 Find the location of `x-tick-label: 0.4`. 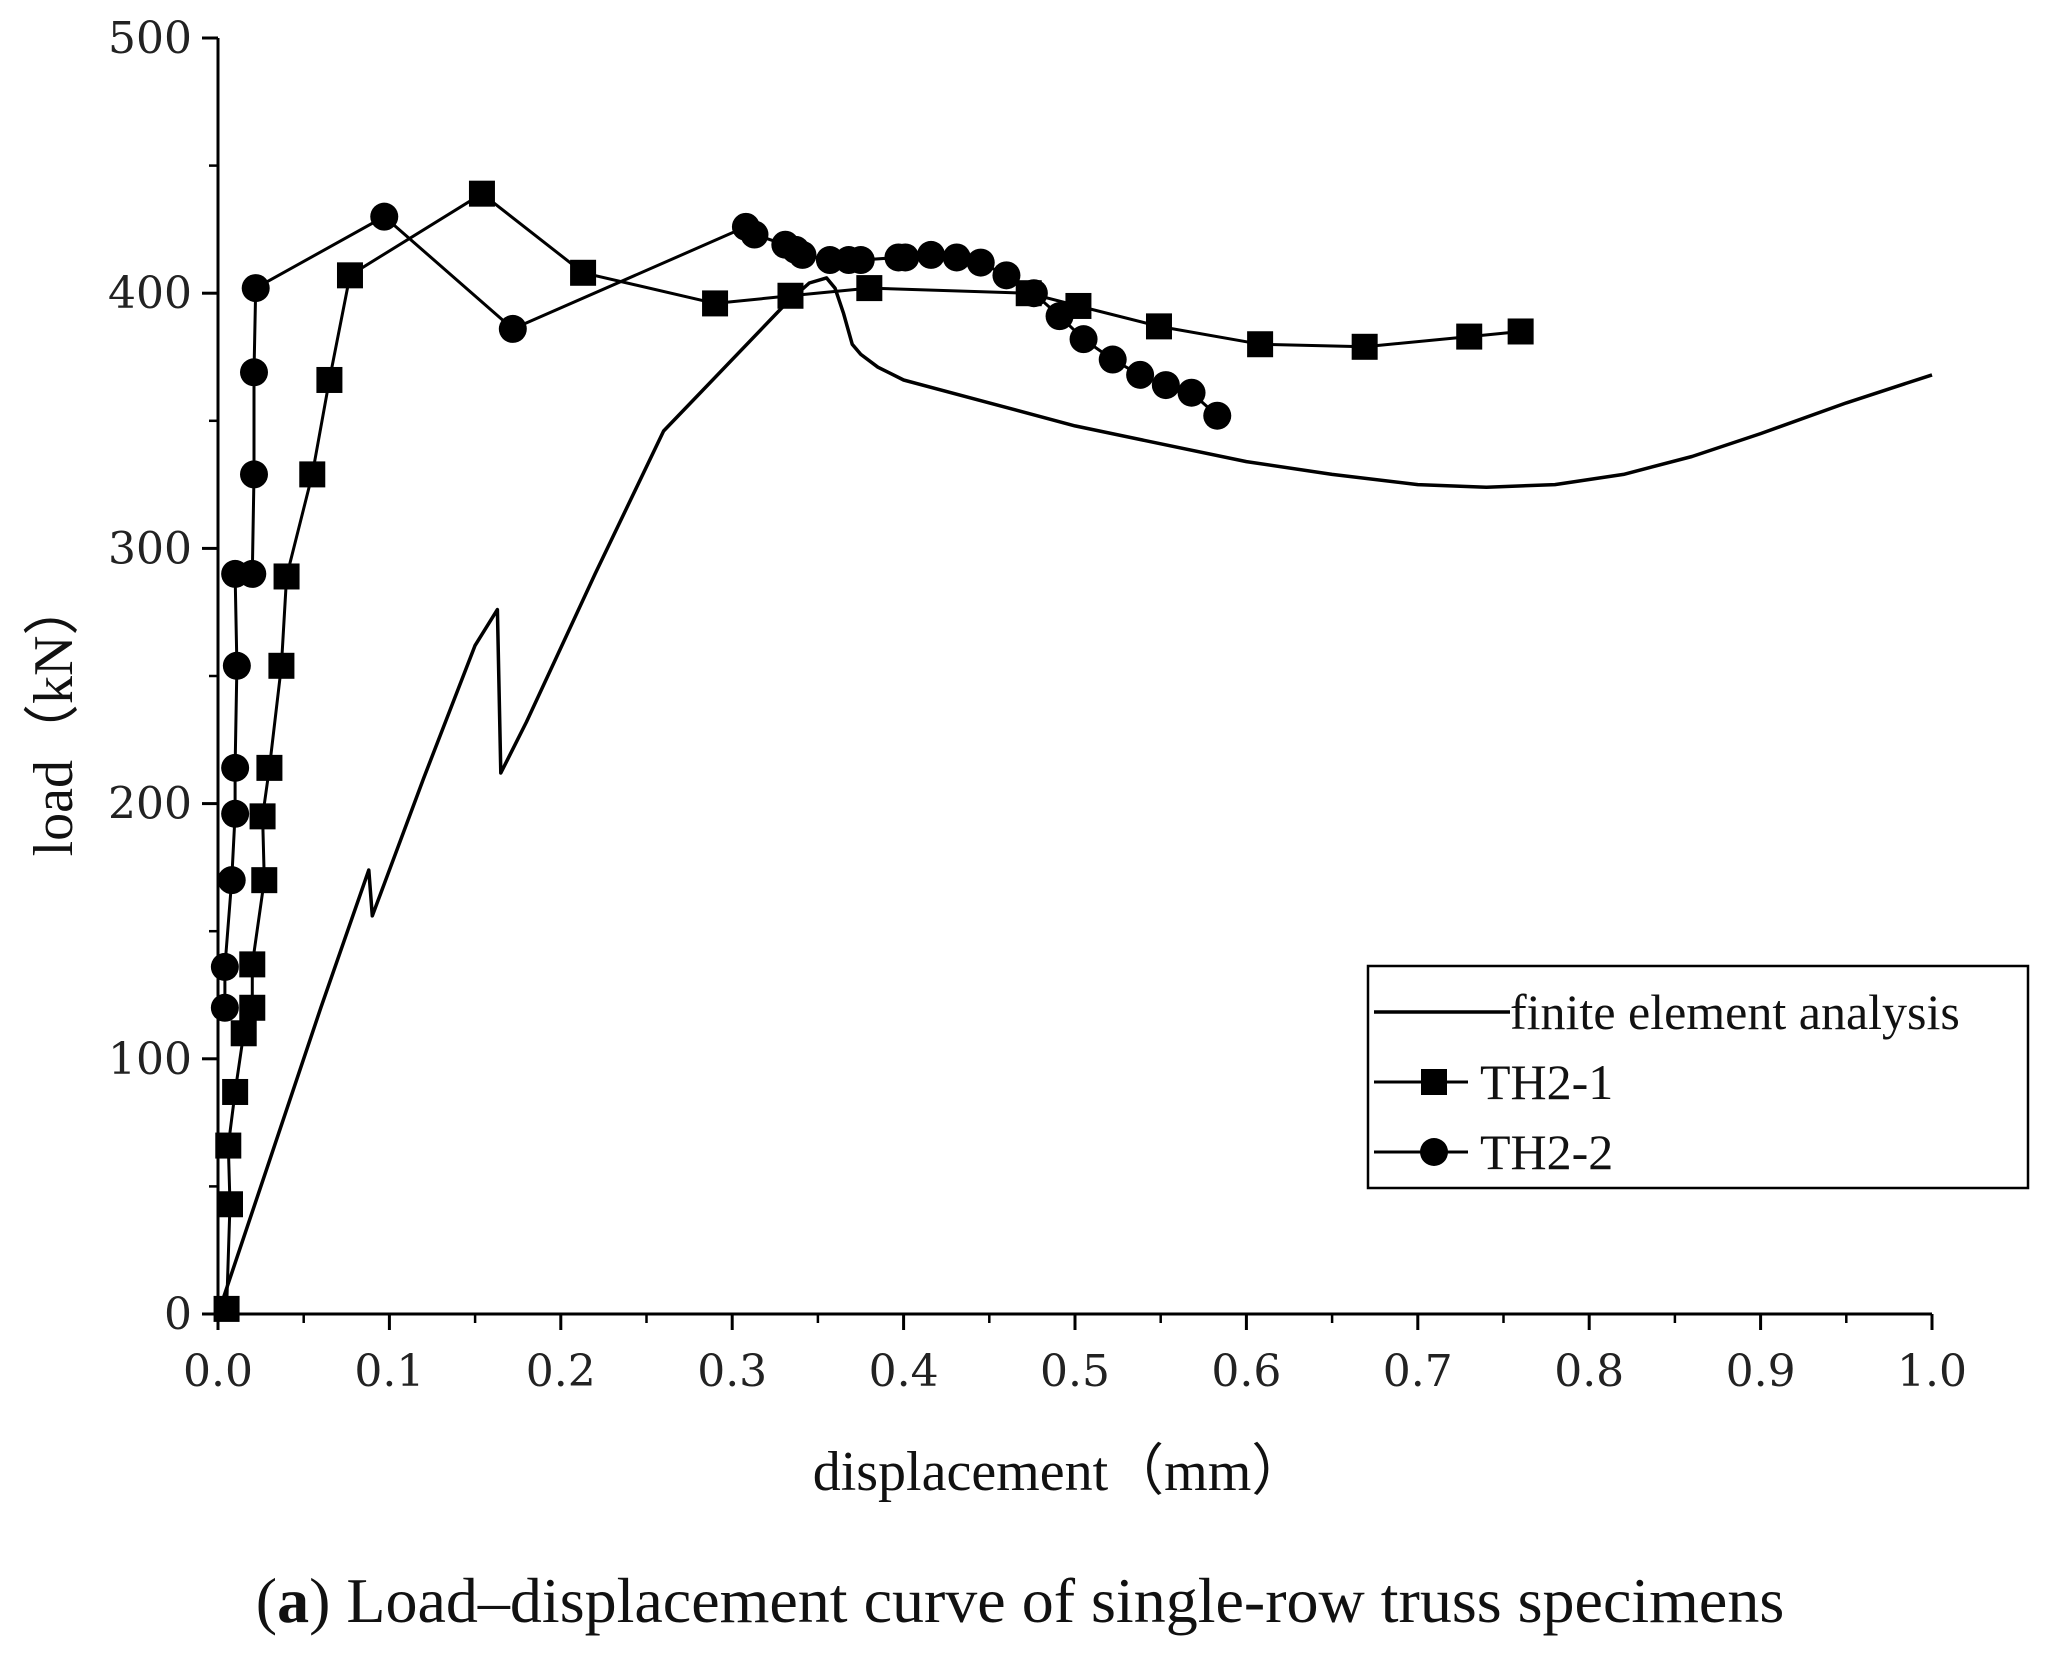

x-tick-label: 0.4 is located at coordinates (904, 1371).